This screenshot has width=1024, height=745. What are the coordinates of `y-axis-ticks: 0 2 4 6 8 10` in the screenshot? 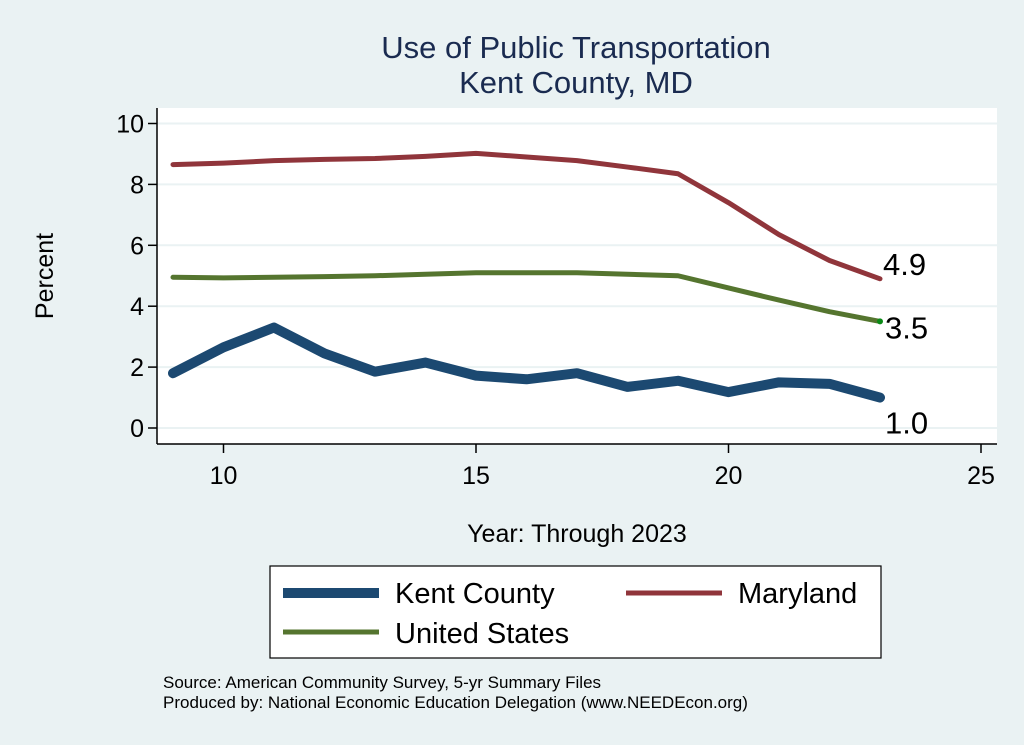 It's located at (136, 277).